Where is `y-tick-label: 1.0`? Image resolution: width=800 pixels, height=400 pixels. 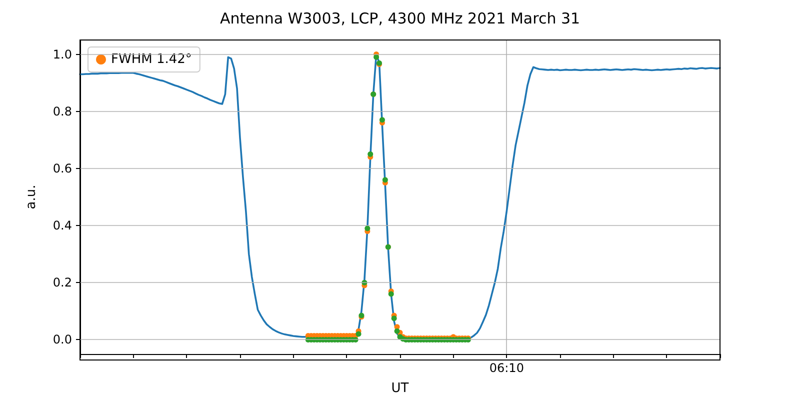
y-tick-label: 1.0 is located at coordinates (62, 54).